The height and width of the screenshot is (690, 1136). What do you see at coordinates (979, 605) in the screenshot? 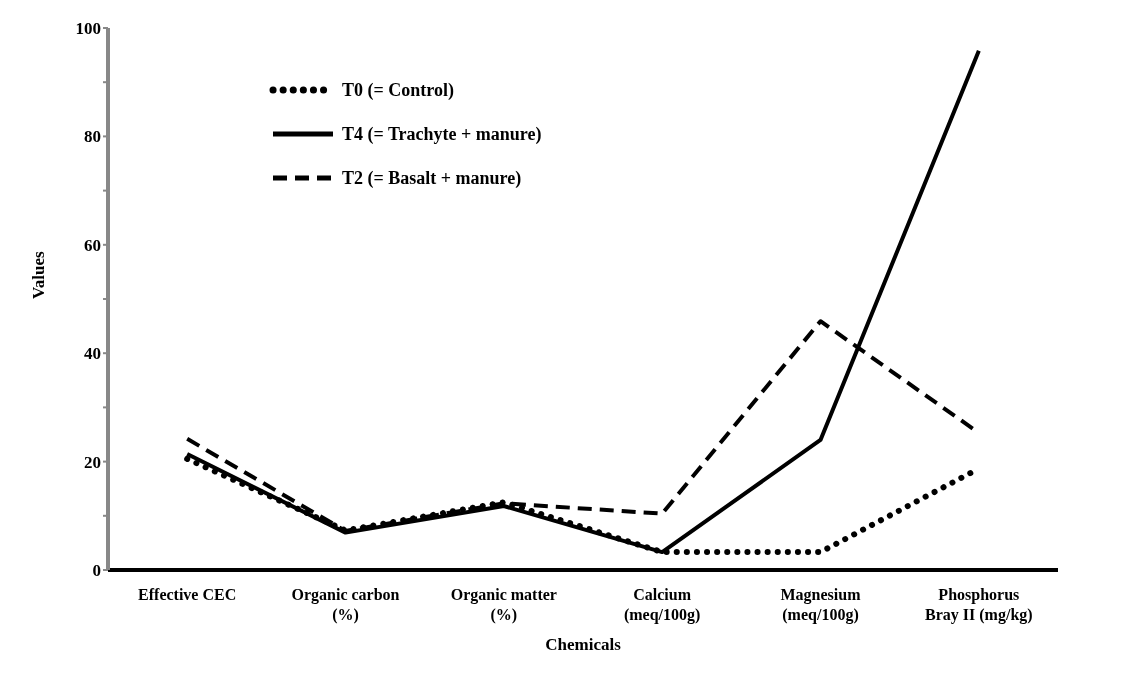
I see `x-tick-label: Phosphorus Bray II (mg/kg)` at bounding box center [979, 605].